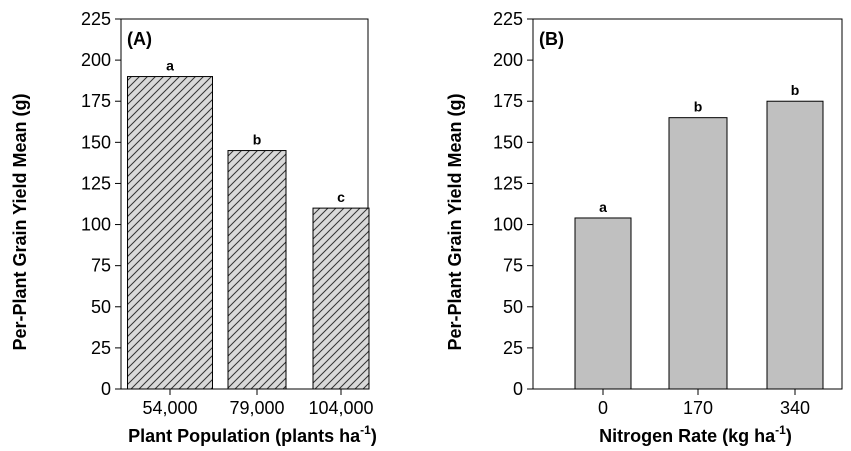  Describe the element at coordinates (341, 197) in the screenshot. I see `bar-significance-letter: c` at that location.